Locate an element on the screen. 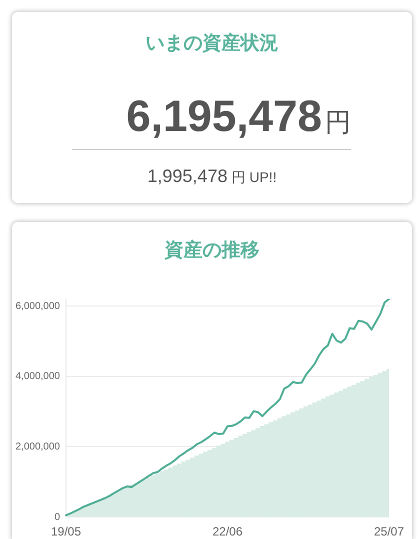  x-tick-label: 19/05 is located at coordinates (66, 531).